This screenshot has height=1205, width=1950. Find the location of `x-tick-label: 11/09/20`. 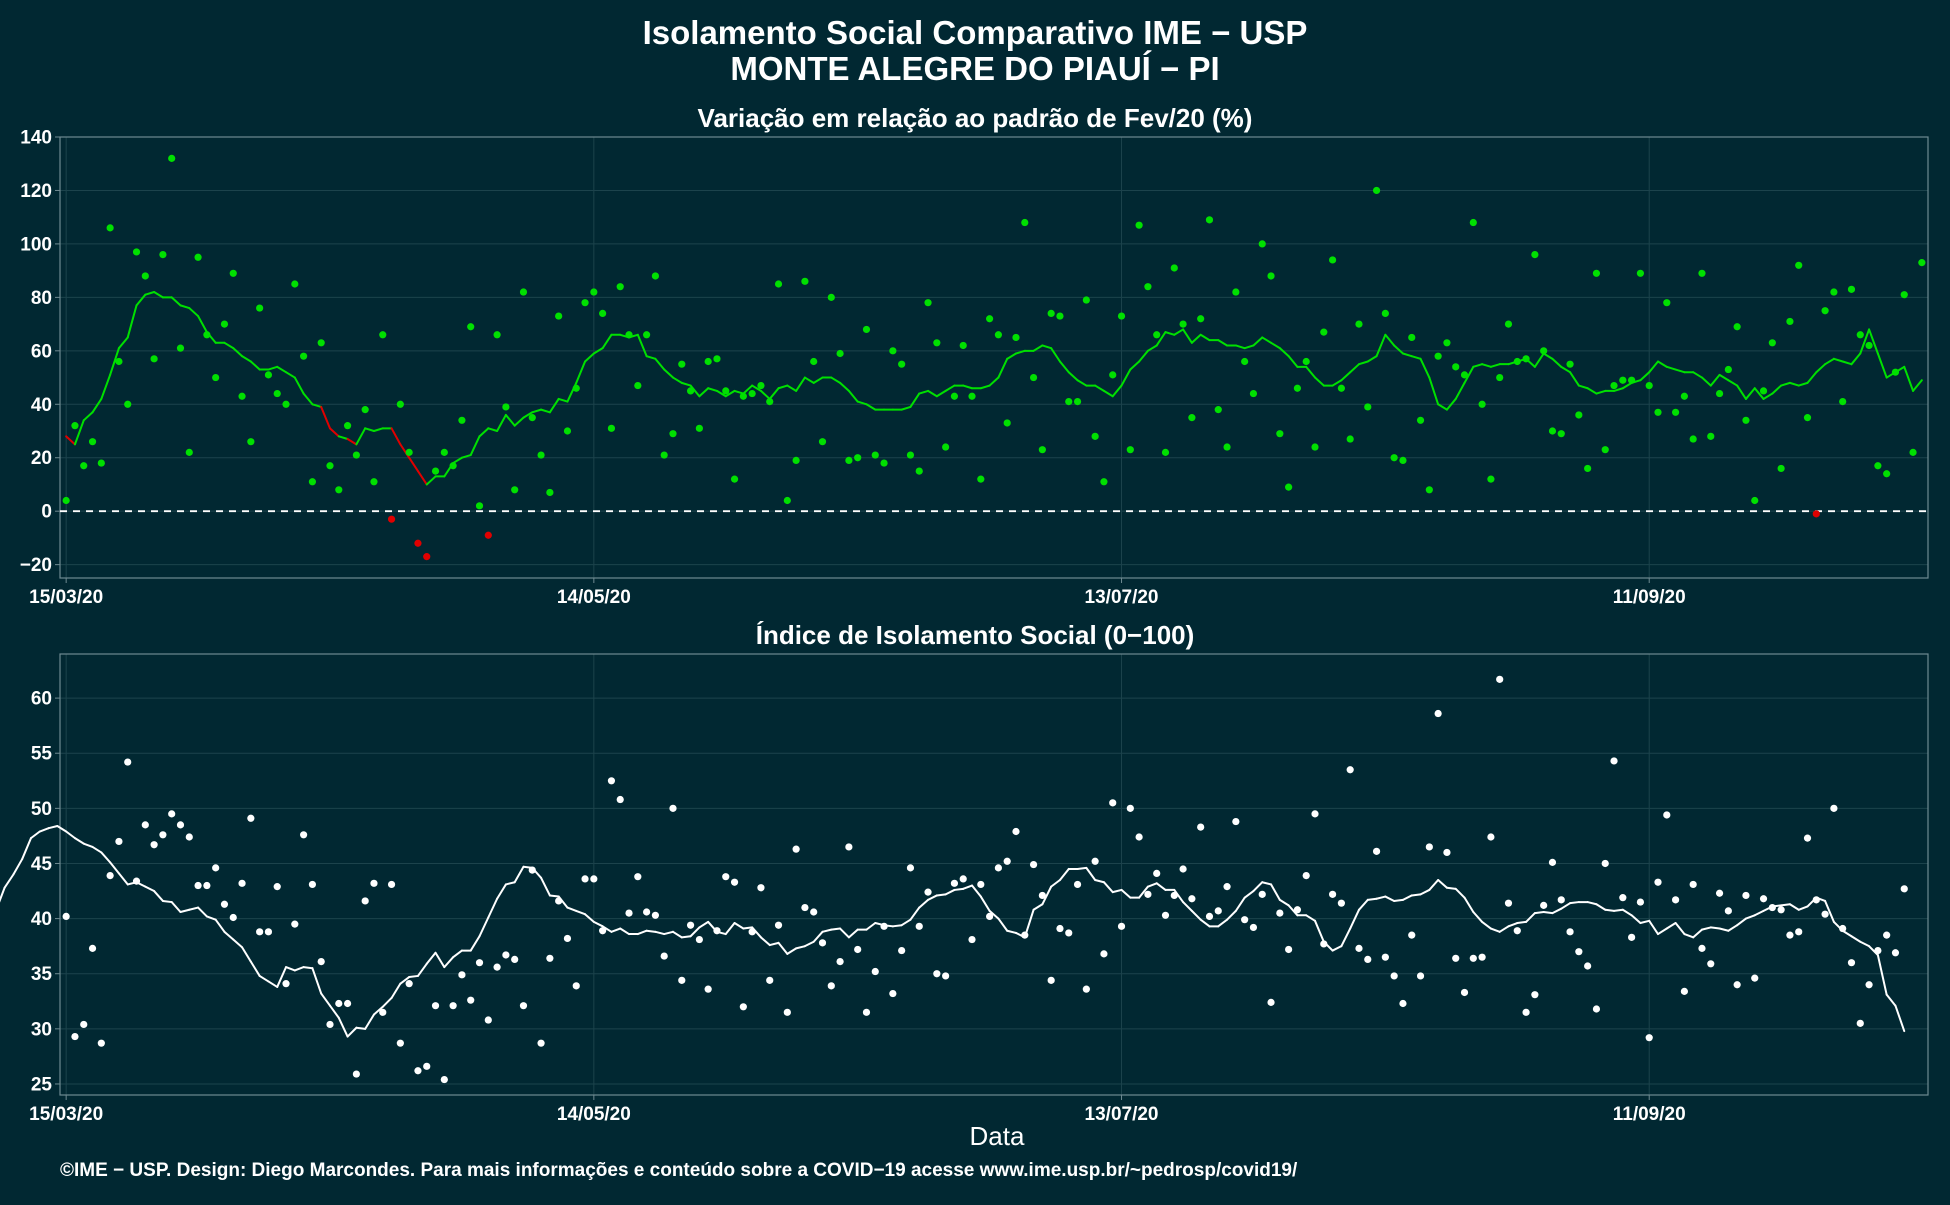

x-tick-label: 11/09/20 is located at coordinates (1649, 597).